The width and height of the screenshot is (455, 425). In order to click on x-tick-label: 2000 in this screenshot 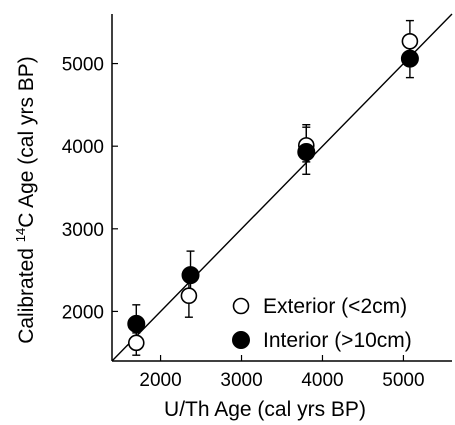, I will do `click(160, 380)`.